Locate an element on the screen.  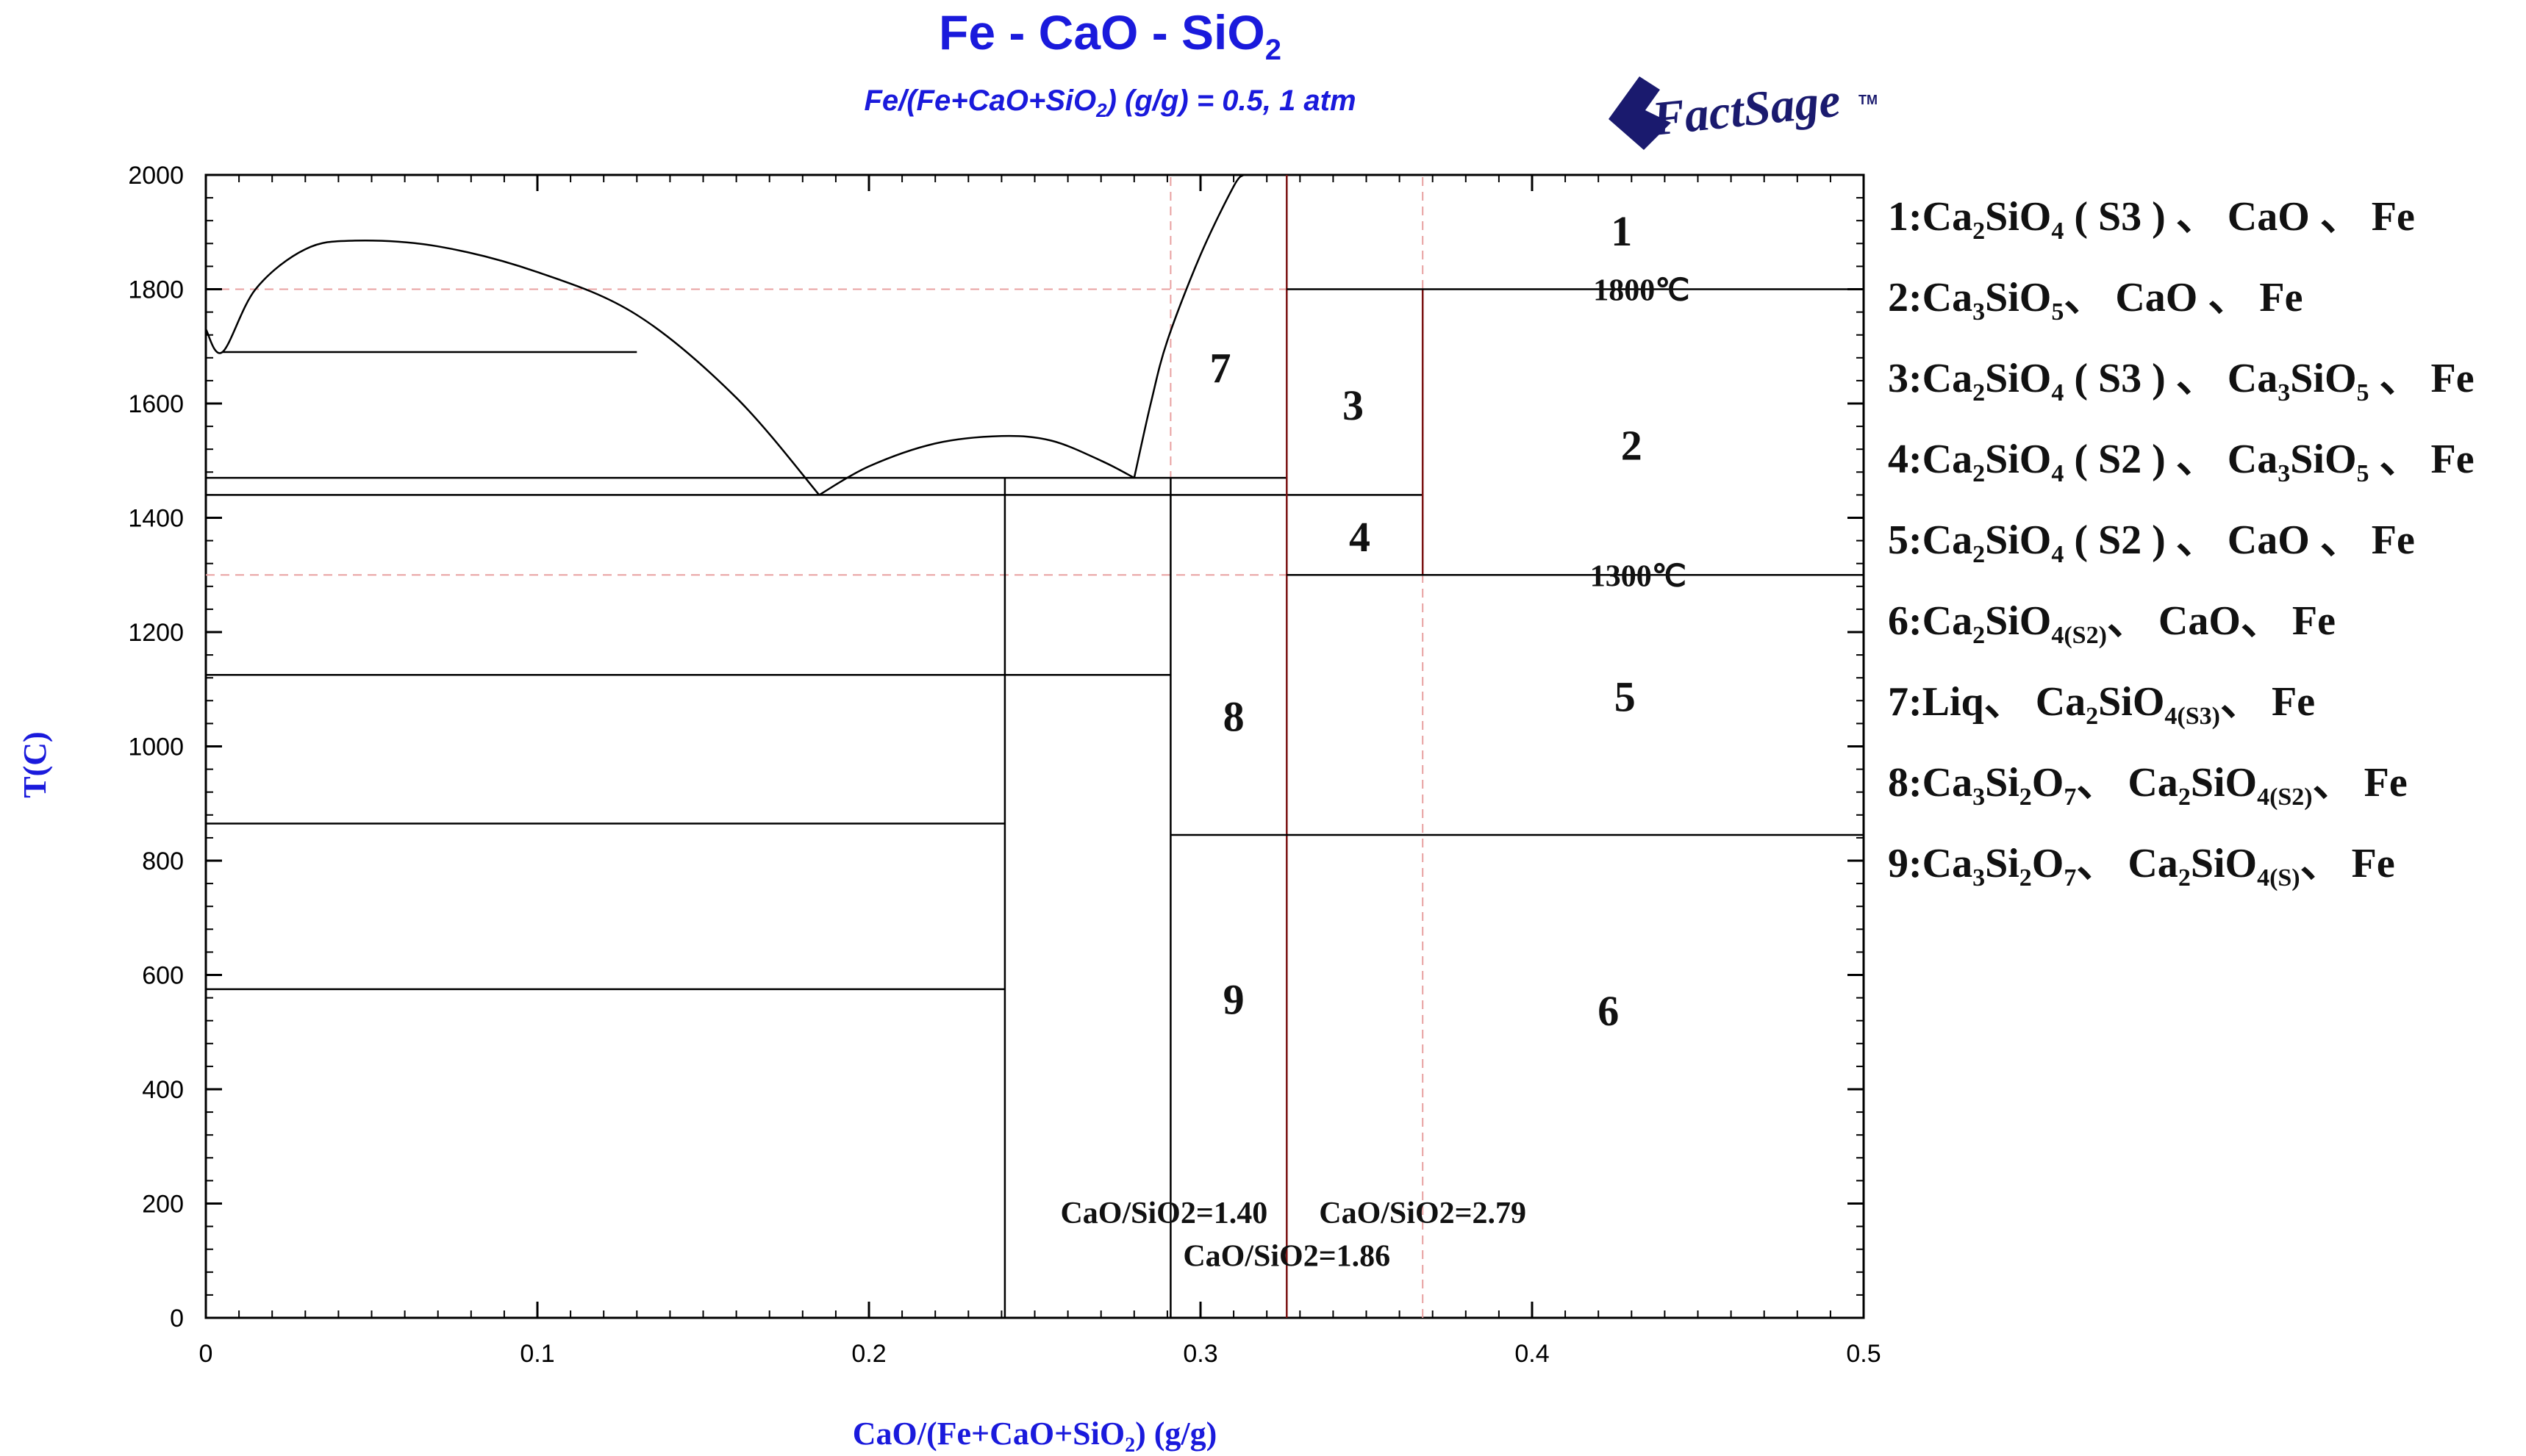
y-tick-label: 0 is located at coordinates (177, 1319).